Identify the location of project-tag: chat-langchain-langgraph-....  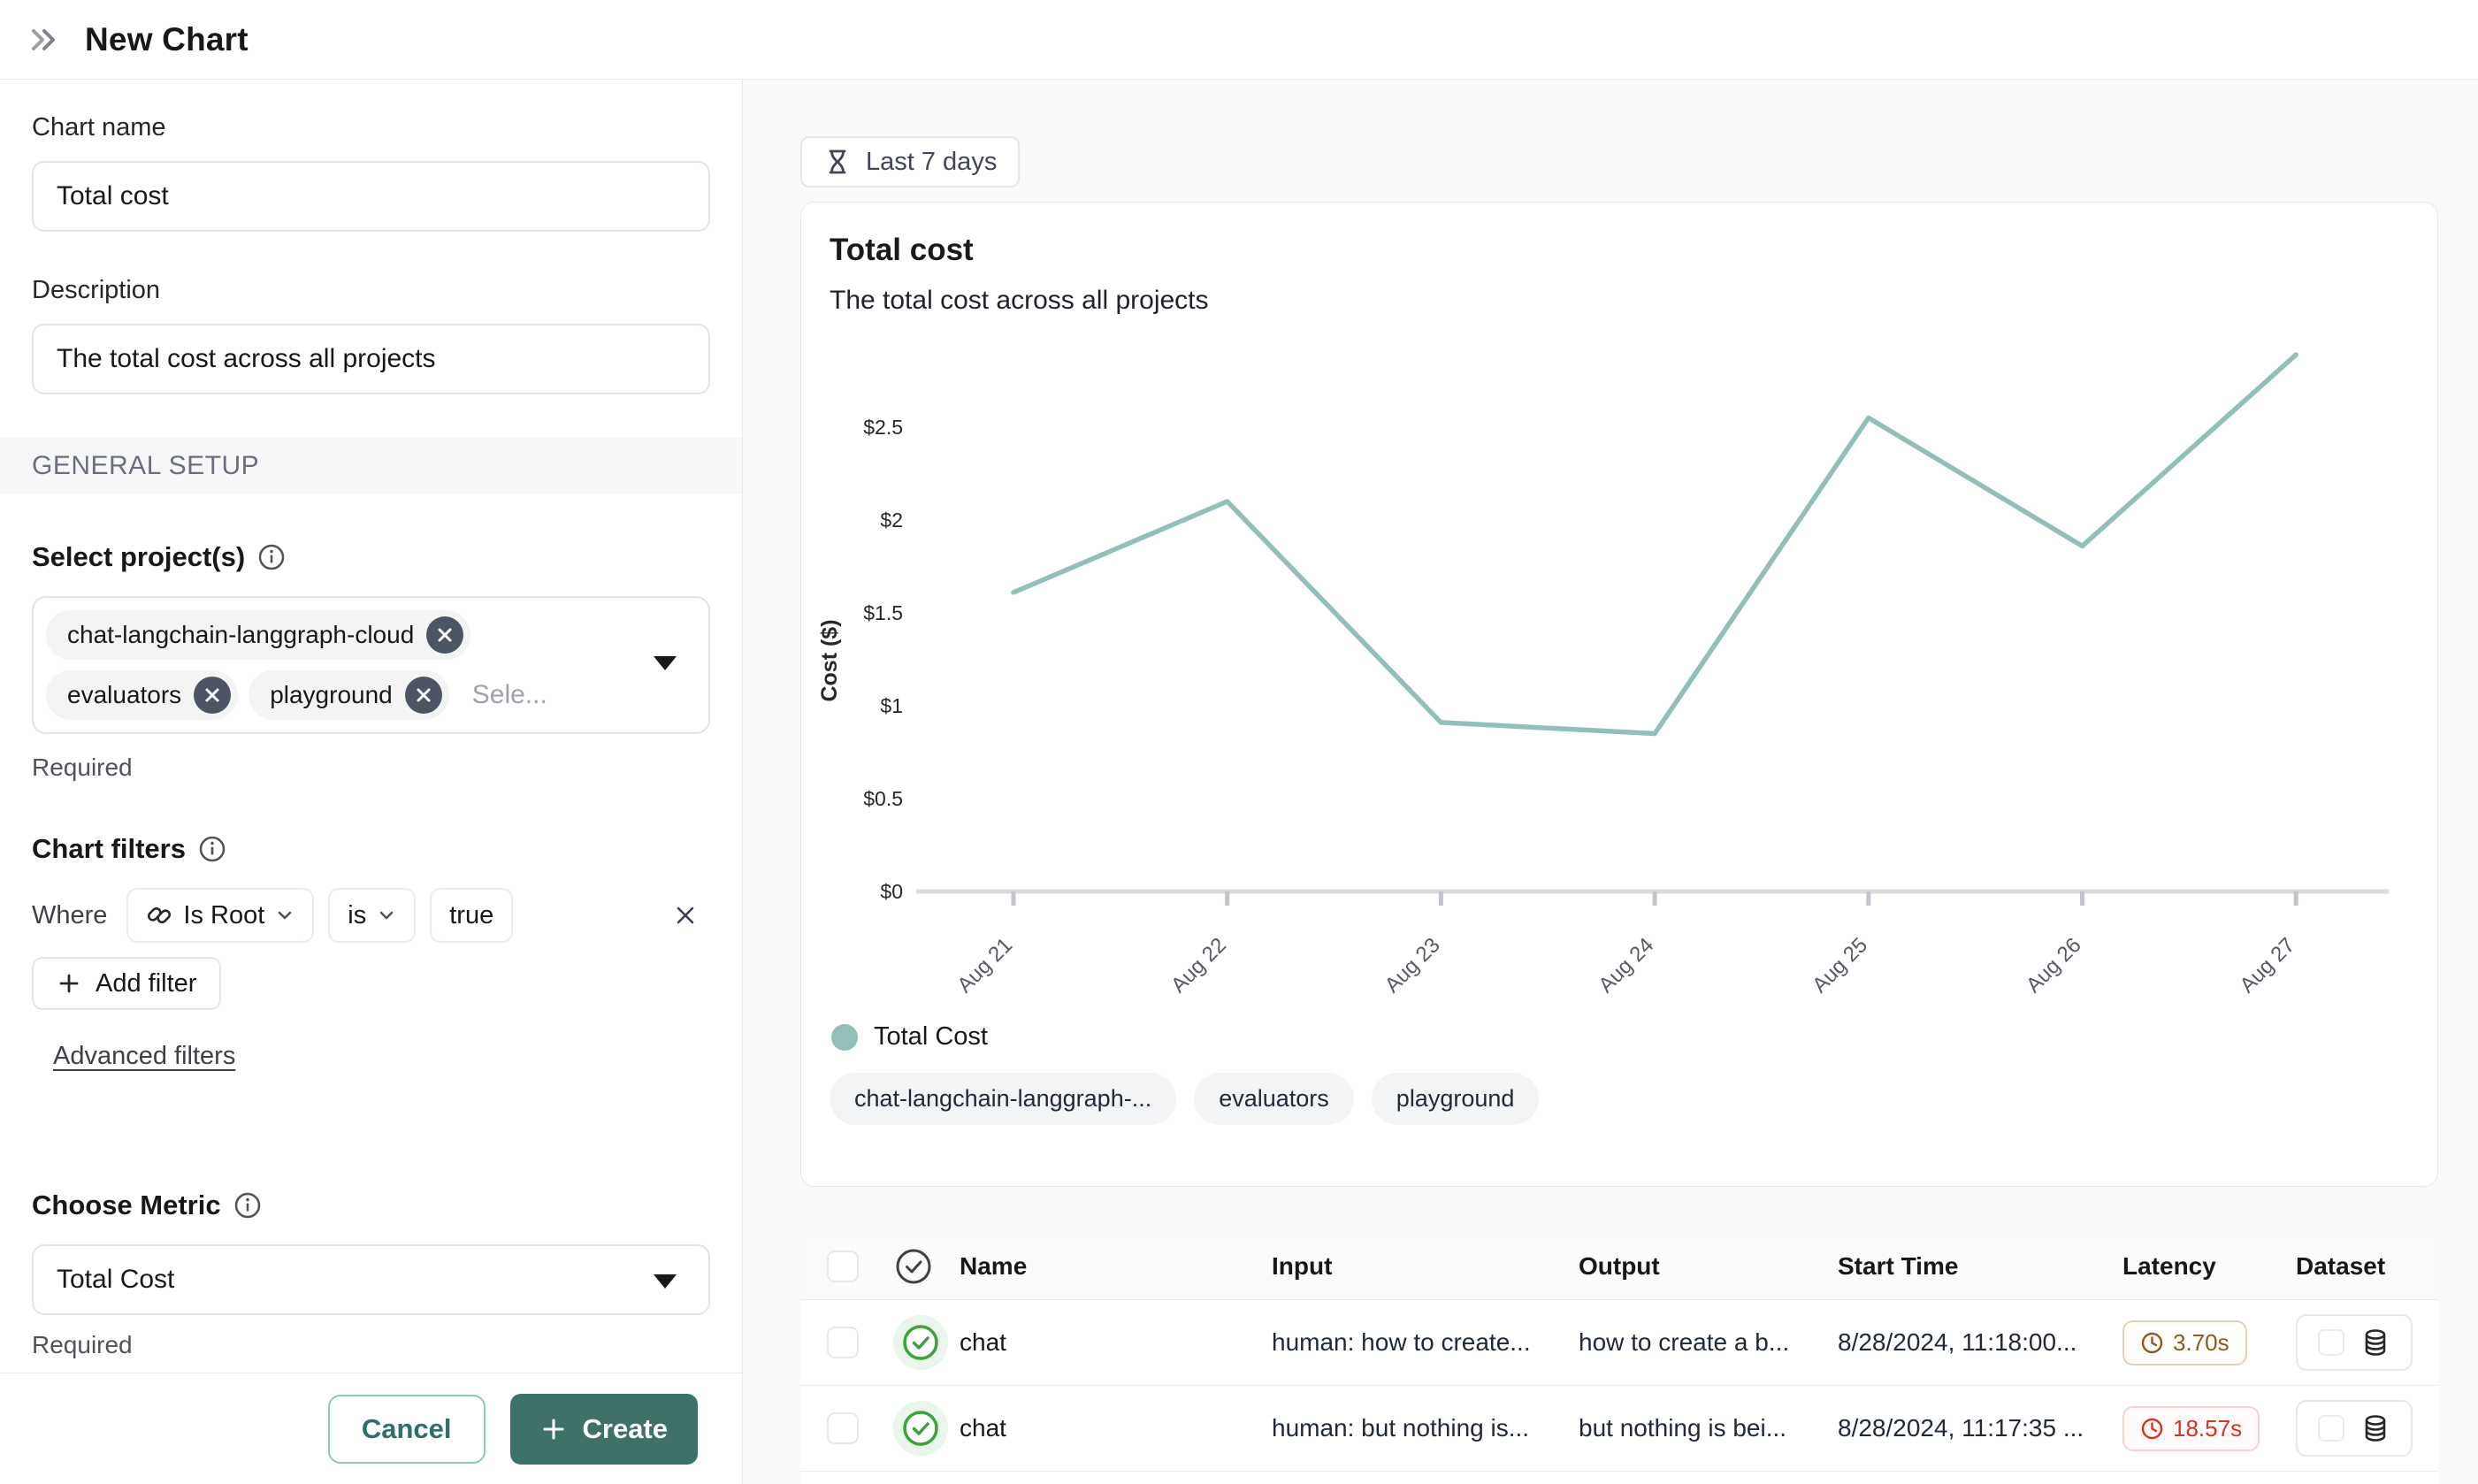
(1004, 1099).